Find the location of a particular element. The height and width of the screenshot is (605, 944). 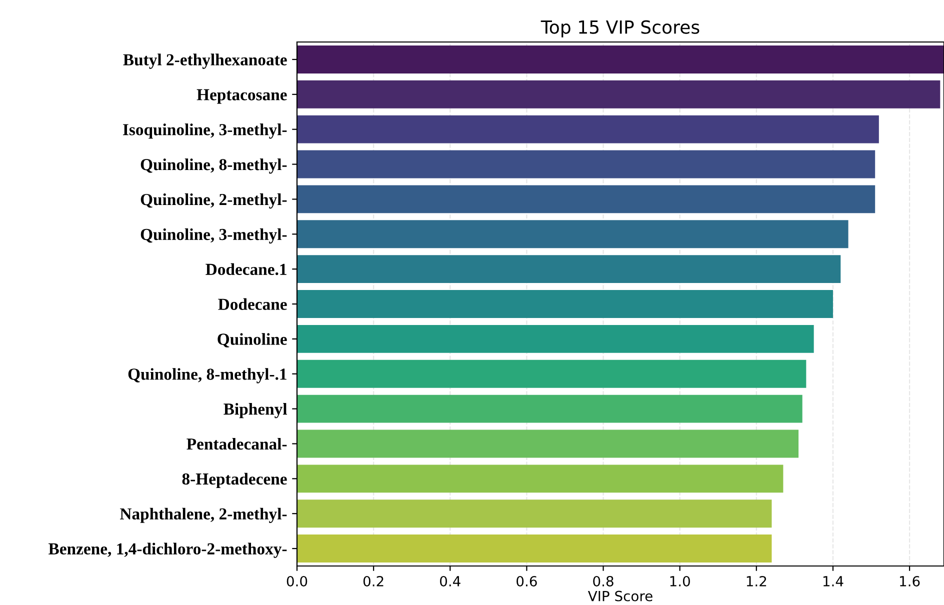

y-tick-label: Benzene, 1,4-dichloro-2-methoxy- is located at coordinates (167, 550).